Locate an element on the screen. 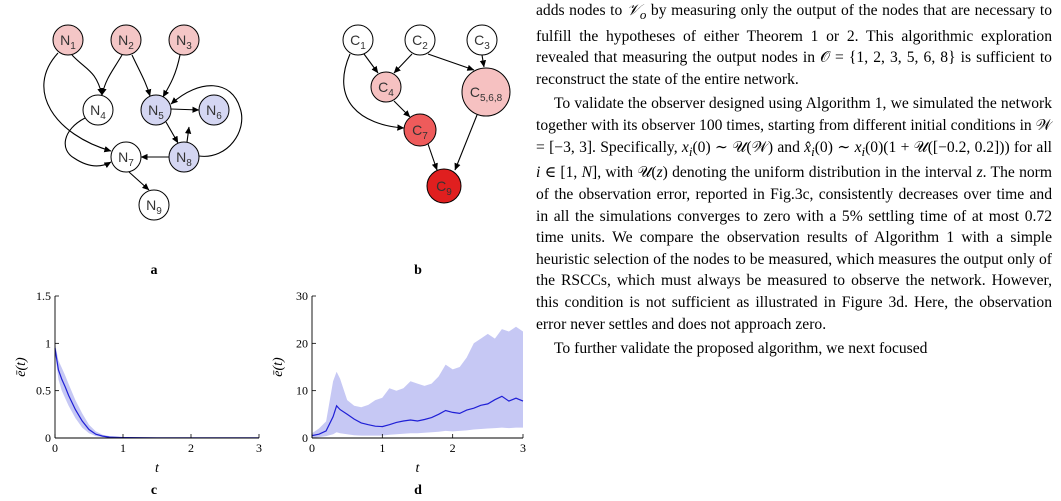 The height and width of the screenshot is (501, 1061). svg-text: N5 is located at coordinates (156, 112).